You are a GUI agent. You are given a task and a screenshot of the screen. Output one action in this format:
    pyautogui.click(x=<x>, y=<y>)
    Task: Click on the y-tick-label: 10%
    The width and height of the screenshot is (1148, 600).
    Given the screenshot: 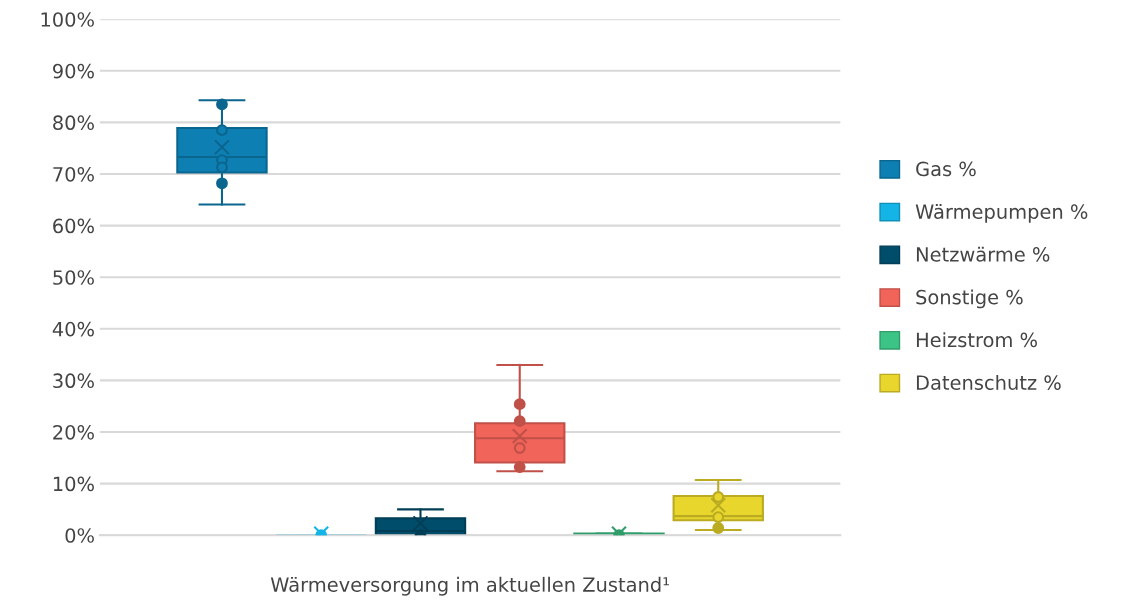 What is the action you would take?
    pyautogui.click(x=73, y=484)
    